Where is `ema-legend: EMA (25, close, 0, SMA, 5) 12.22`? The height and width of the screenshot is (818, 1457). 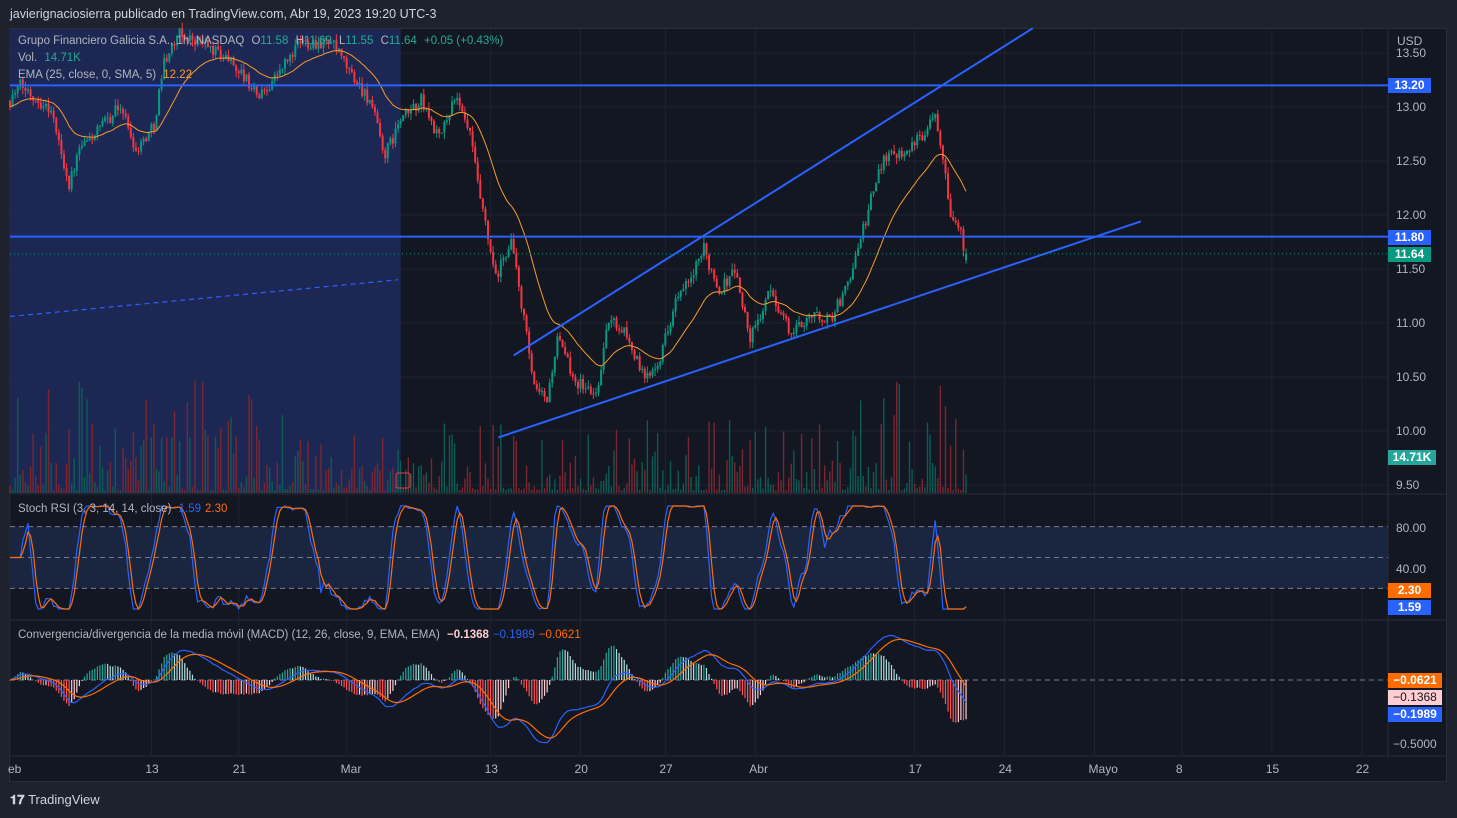 ema-legend: EMA (25, close, 0, SMA, 5) 12.22 is located at coordinates (105, 75).